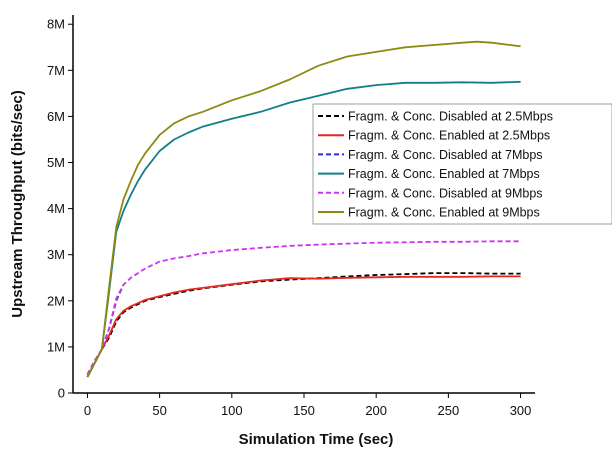 Image resolution: width=612 pixels, height=450 pixels. Describe the element at coordinates (376, 410) in the screenshot. I see `x-tick-label: 200` at that location.